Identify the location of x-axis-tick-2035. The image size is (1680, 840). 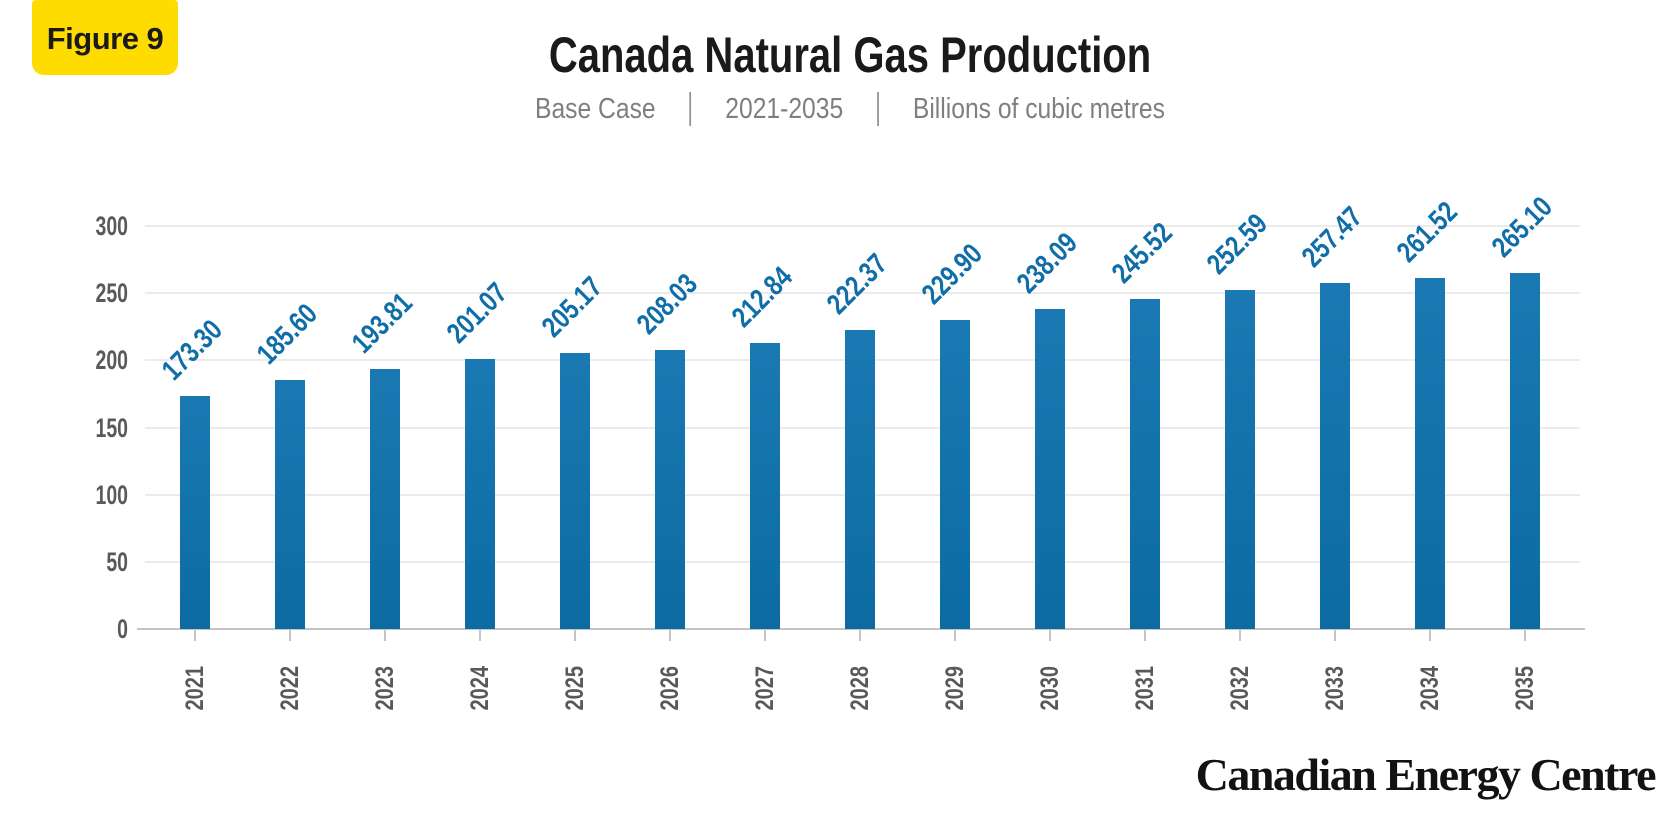
(1525, 635).